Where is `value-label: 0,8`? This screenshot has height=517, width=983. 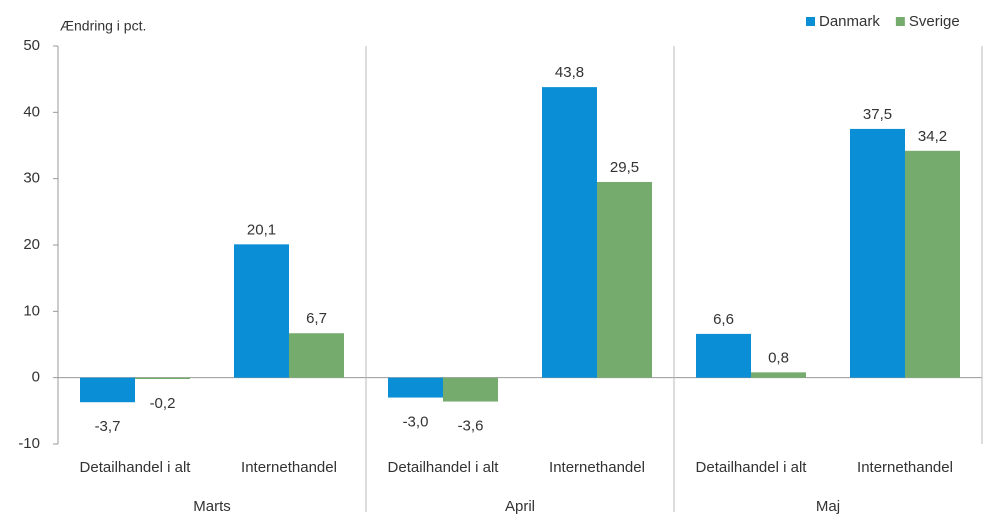
value-label: 0,8 is located at coordinates (778, 357).